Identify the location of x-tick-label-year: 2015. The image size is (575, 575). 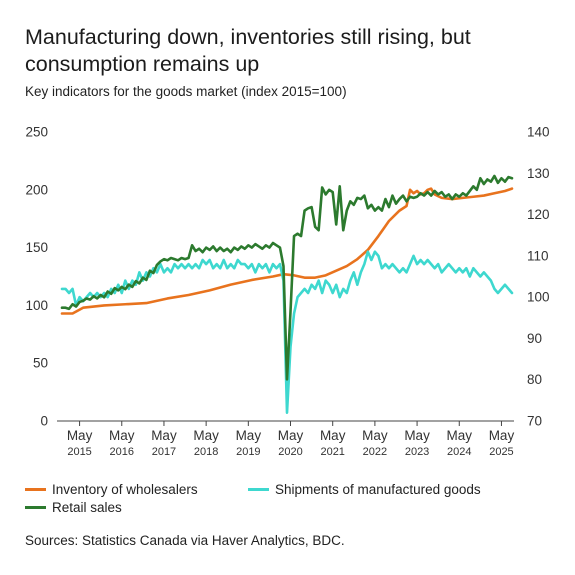
(79, 452).